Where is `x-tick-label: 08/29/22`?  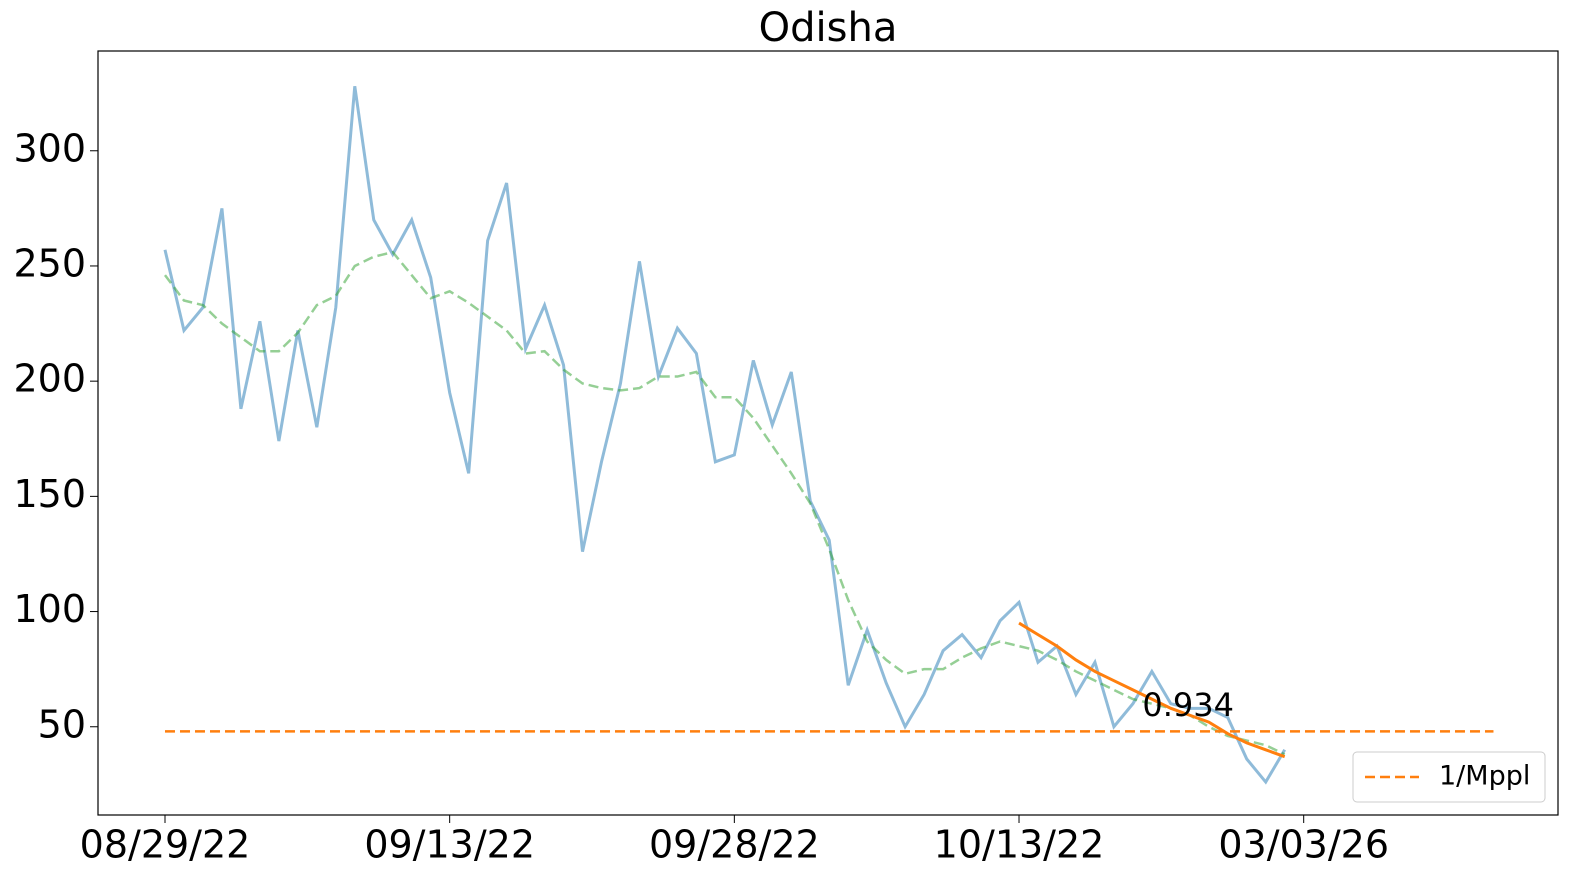 x-tick-label: 08/29/22 is located at coordinates (165, 845).